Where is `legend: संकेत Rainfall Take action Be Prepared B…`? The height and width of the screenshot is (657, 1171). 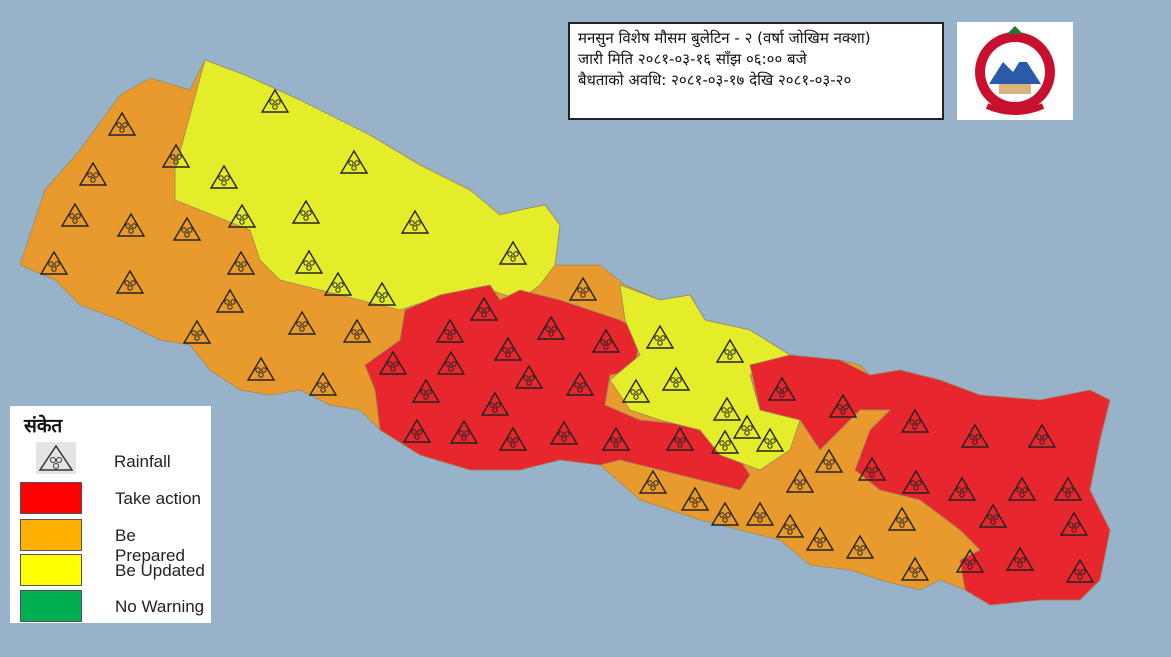
legend: संकेत Rainfall Take action Be Prepared B… is located at coordinates (110, 514).